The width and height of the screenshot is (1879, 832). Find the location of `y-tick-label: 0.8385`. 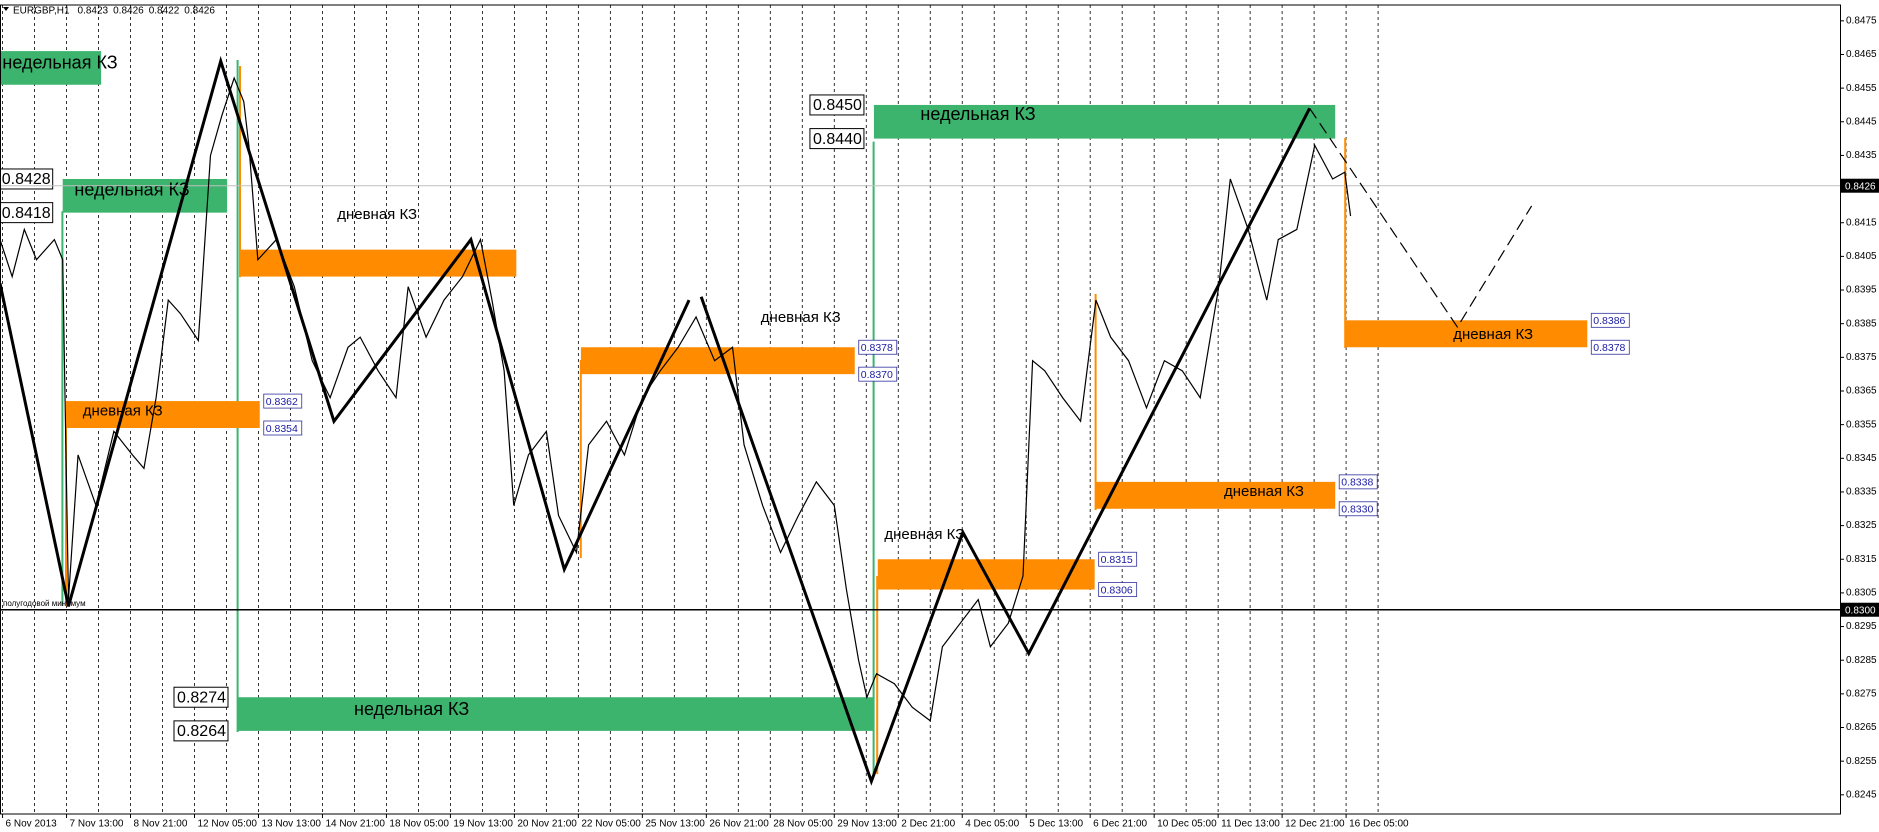

y-tick-label: 0.8385 is located at coordinates (1861, 323).